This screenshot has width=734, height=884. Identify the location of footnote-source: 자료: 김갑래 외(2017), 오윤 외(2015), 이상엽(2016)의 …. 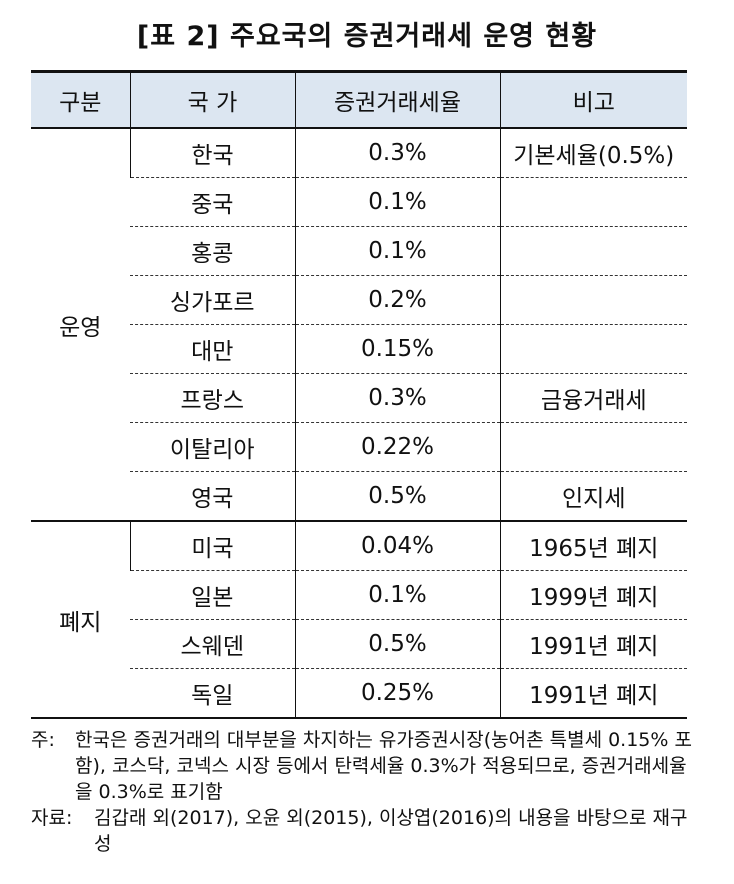
(366, 831).